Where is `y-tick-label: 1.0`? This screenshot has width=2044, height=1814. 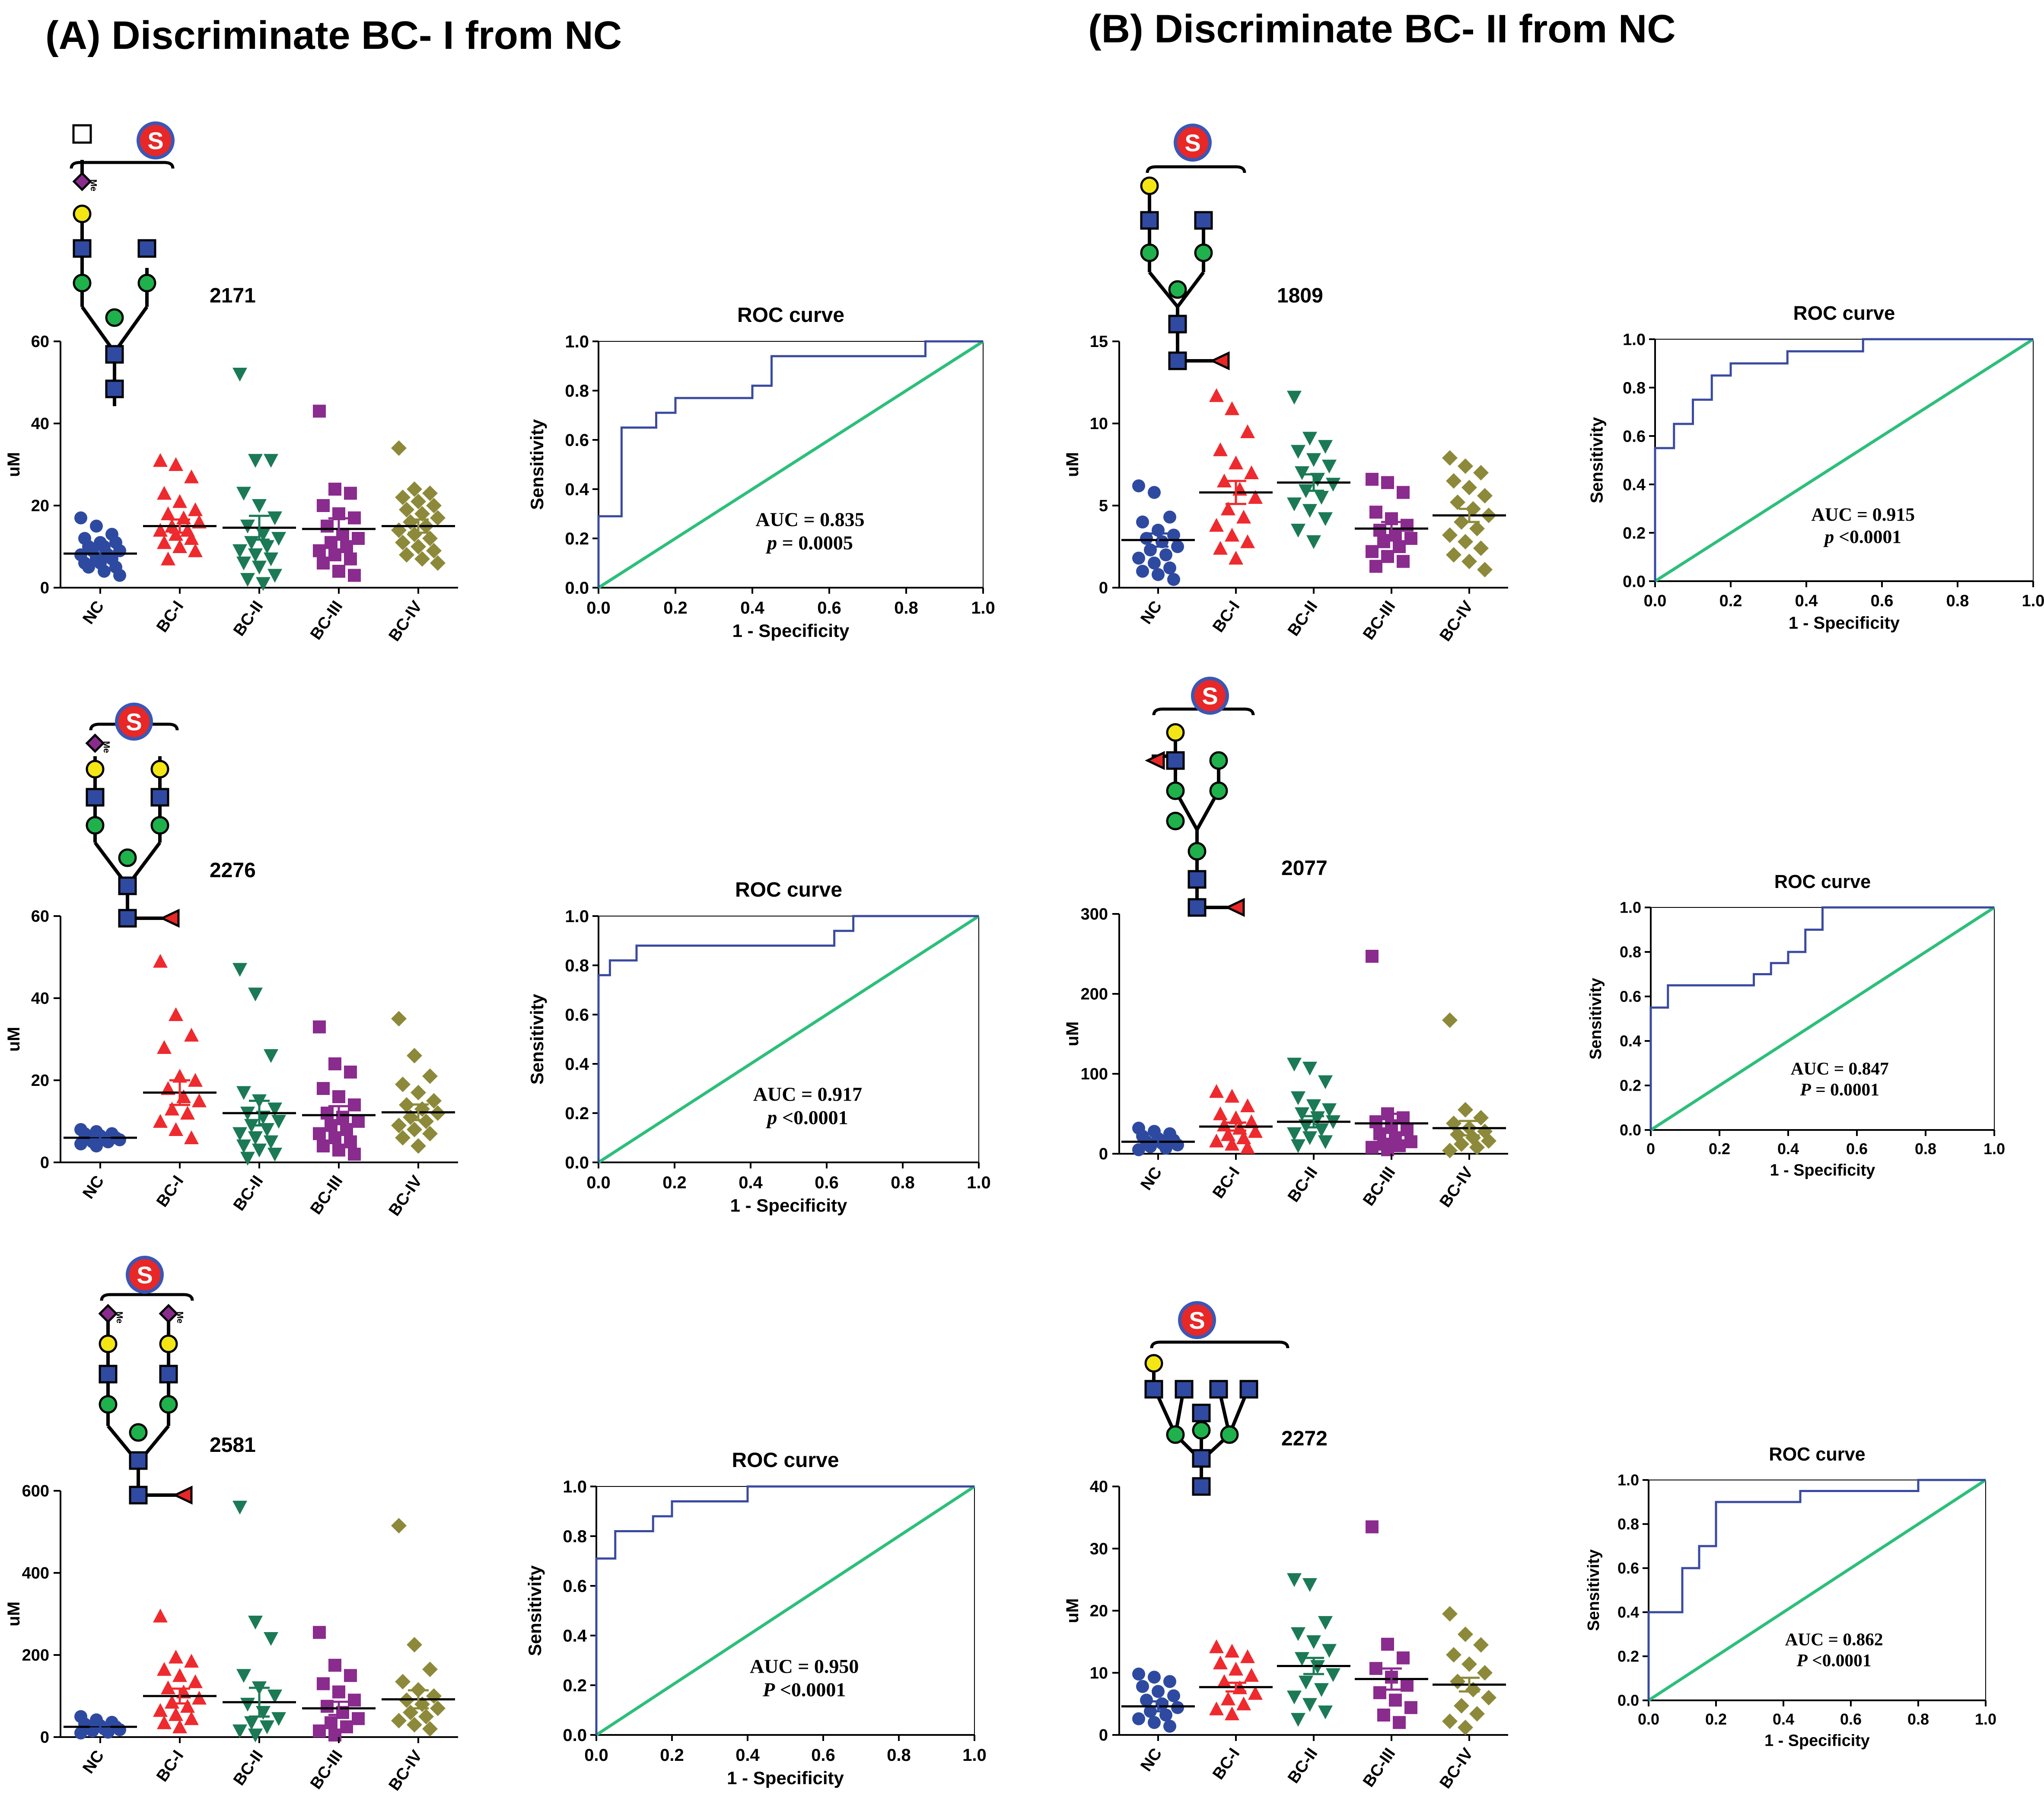
y-tick-label: 1.0 is located at coordinates (577, 341).